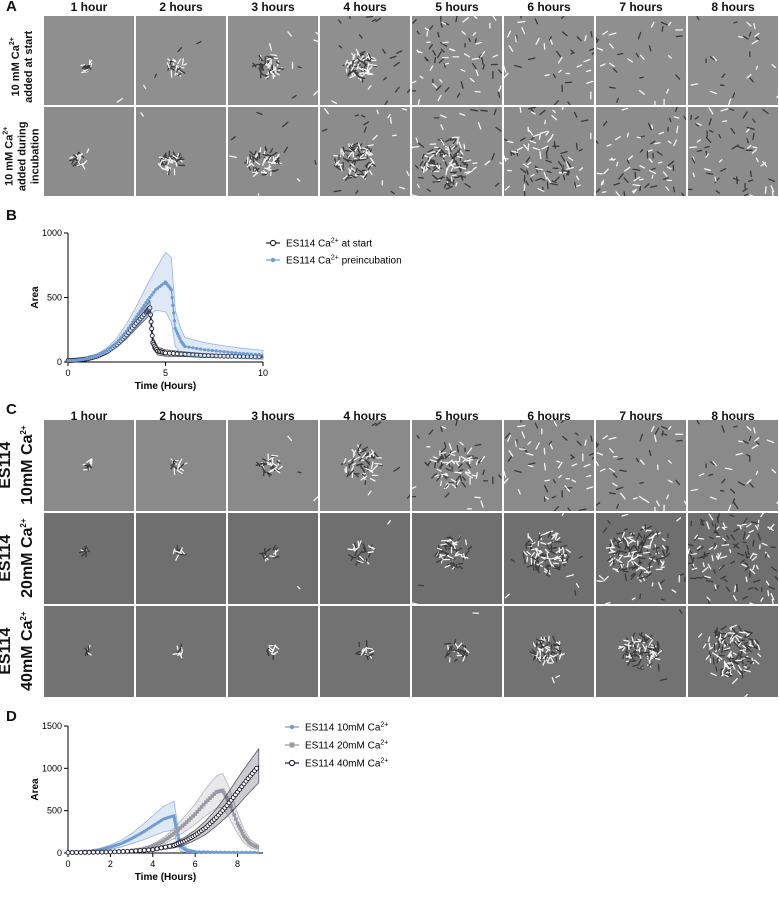 This screenshot has height=898, width=779. I want to click on x-tick-label: 4, so click(152, 864).